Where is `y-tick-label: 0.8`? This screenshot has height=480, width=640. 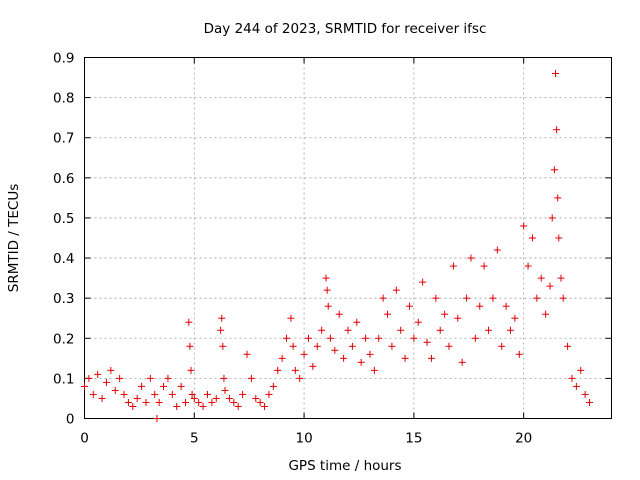
y-tick-label: 0.8 is located at coordinates (63, 99).